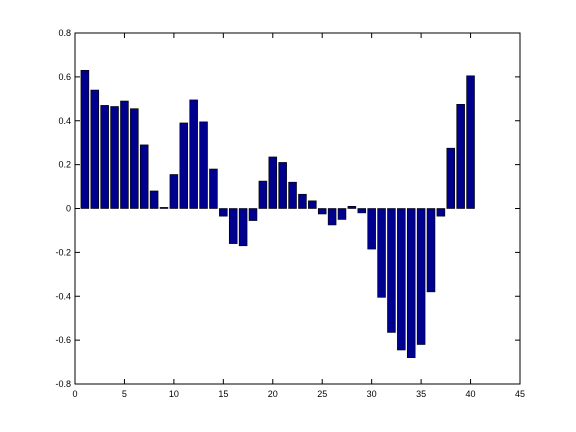  What do you see at coordinates (74, 394) in the screenshot?
I see `x-tick-label: 0` at bounding box center [74, 394].